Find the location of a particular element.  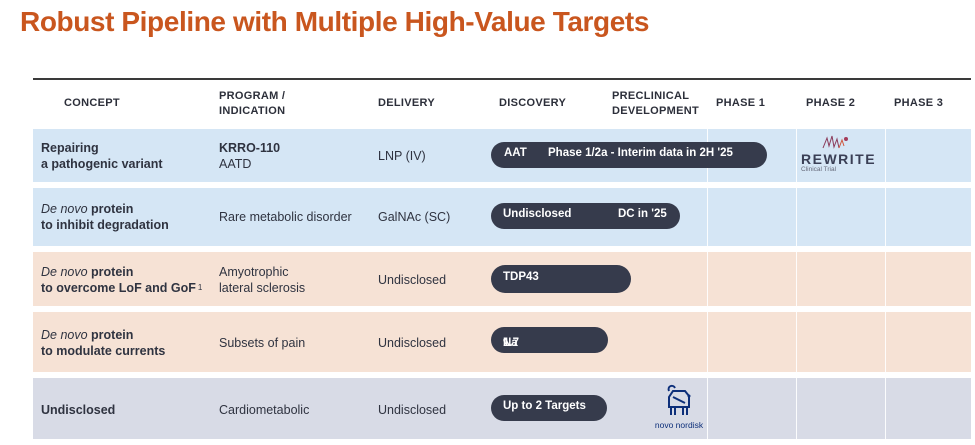

concept-line1: Undisclosed is located at coordinates (78, 410).